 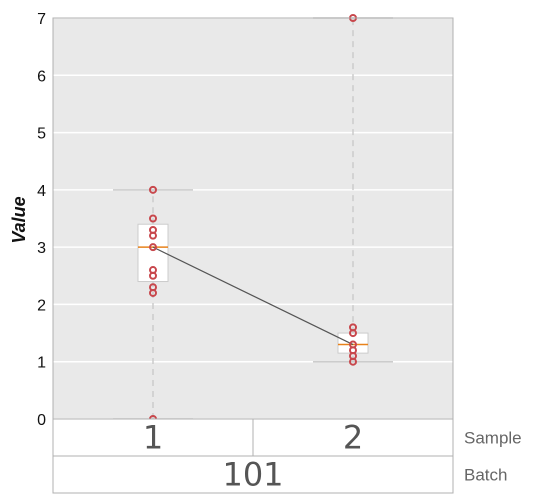 I want to click on y-tick-label: 5, so click(x=41, y=134).